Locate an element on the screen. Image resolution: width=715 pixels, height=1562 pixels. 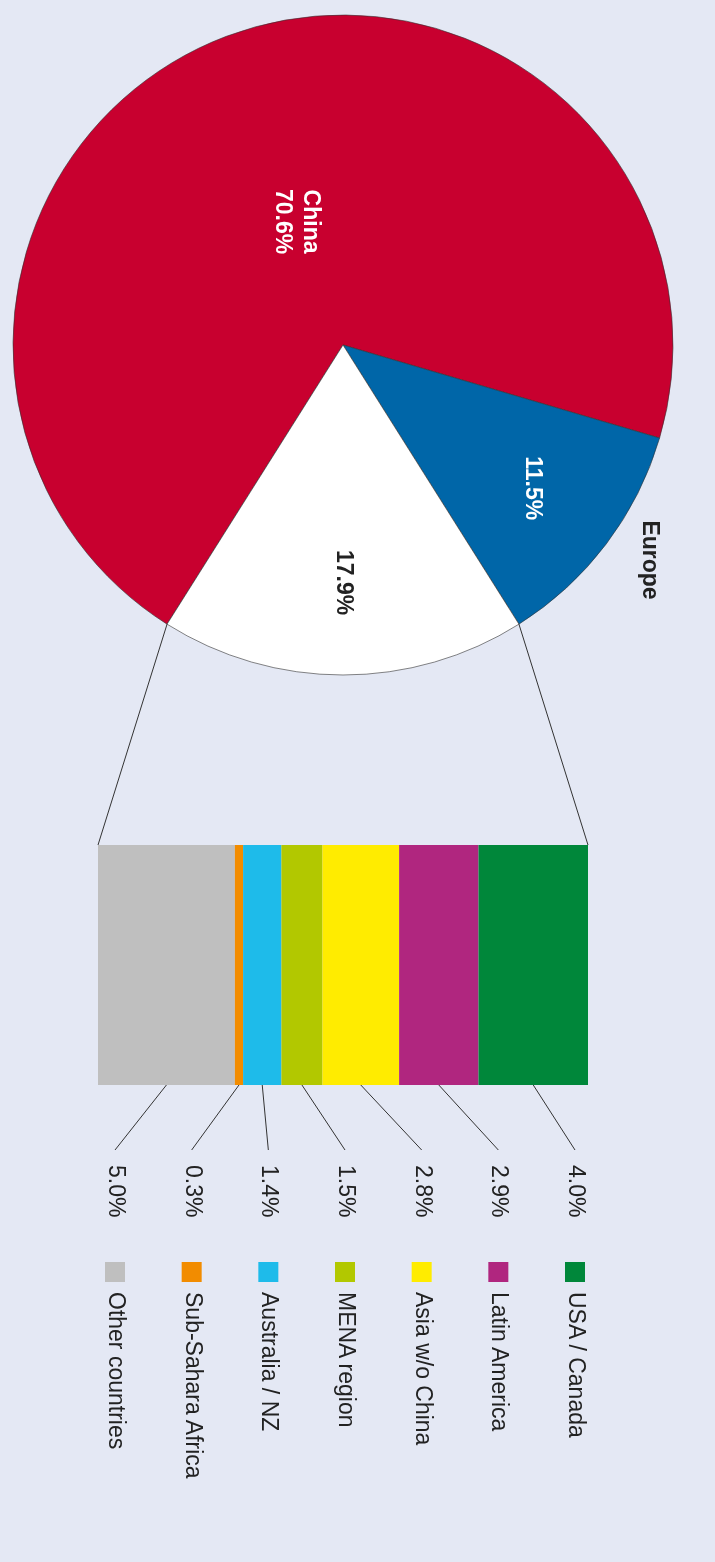
data-label: 70.6% is located at coordinates (284, 221).